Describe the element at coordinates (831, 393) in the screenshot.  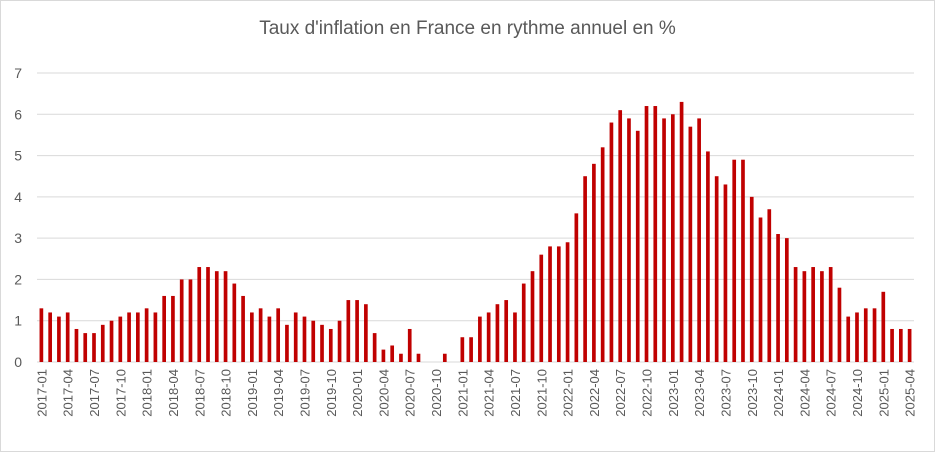
I see `x-tick-label: 2024-07` at that location.